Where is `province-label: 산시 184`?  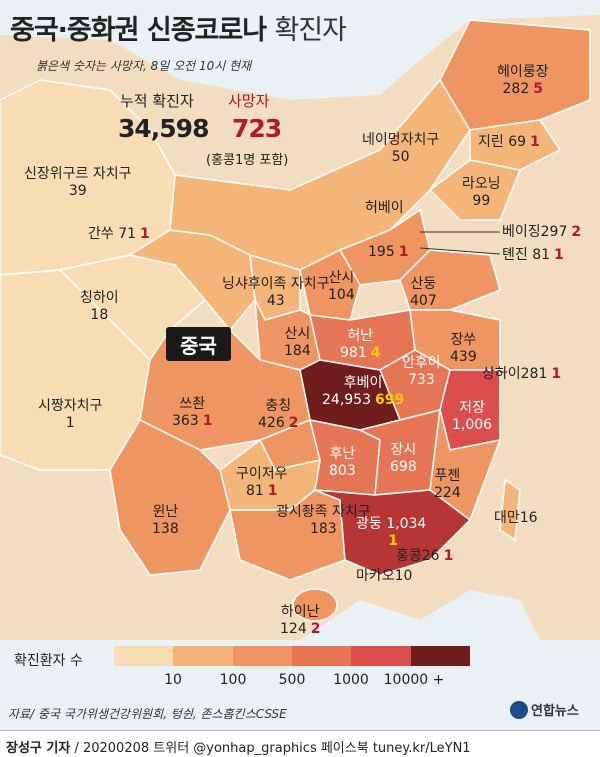
province-label: 산시 184 is located at coordinates (297, 342).